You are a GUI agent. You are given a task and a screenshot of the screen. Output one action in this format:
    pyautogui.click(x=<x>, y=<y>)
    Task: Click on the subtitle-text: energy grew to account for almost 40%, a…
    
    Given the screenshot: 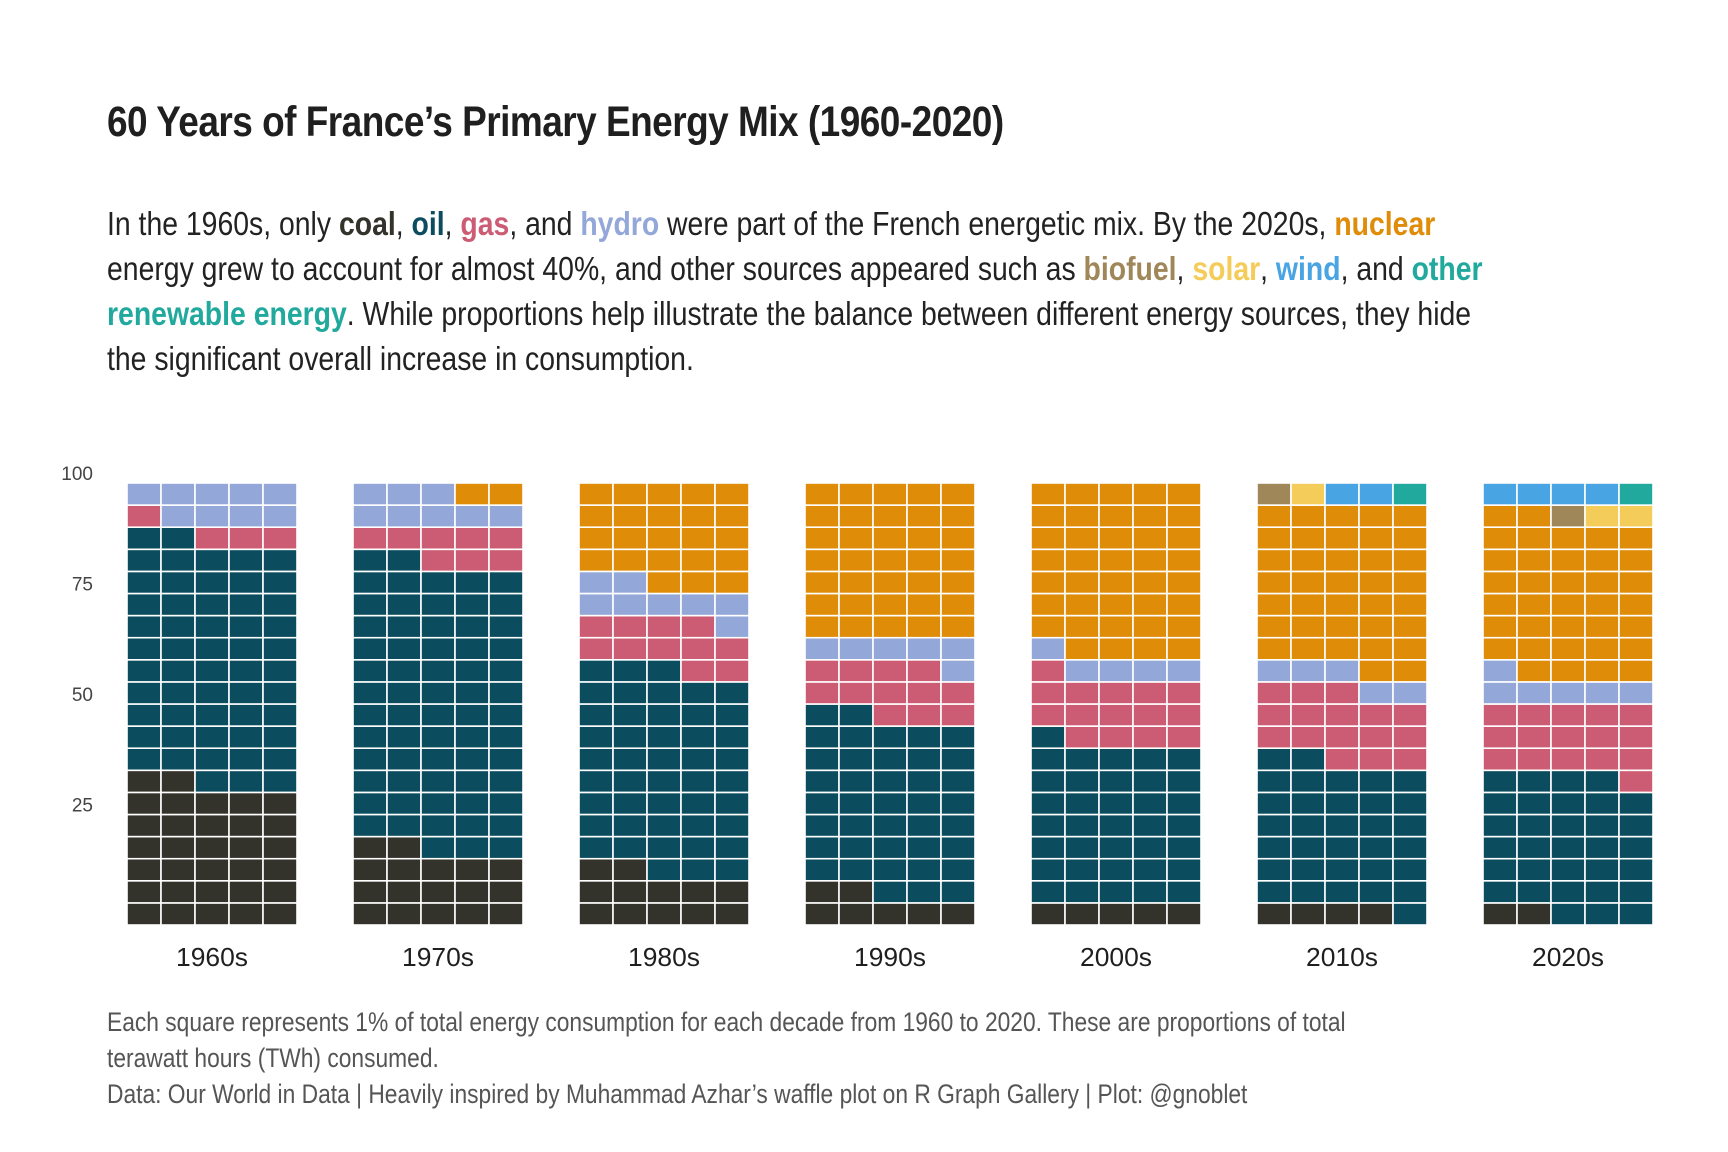 What is the action you would take?
    pyautogui.click(x=595, y=268)
    